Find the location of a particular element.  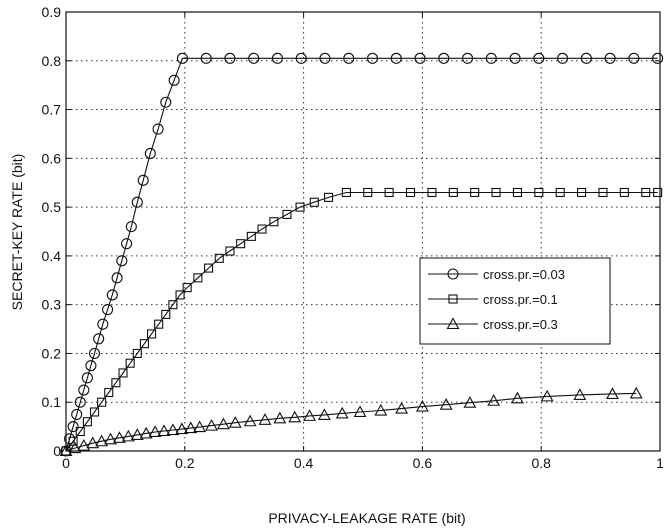

legend-box is located at coordinates (515, 301).